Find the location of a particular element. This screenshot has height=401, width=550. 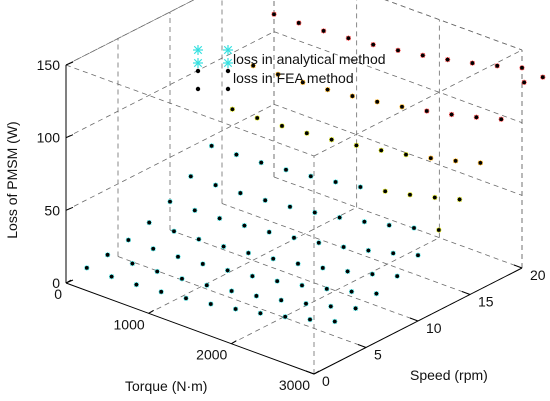

y-tick-label: 15 is located at coordinates (486, 302).